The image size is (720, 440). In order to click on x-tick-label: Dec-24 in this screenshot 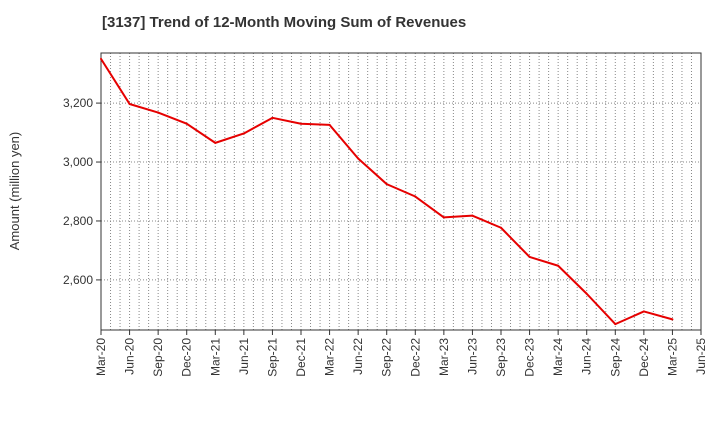, I will do `click(644, 357)`.